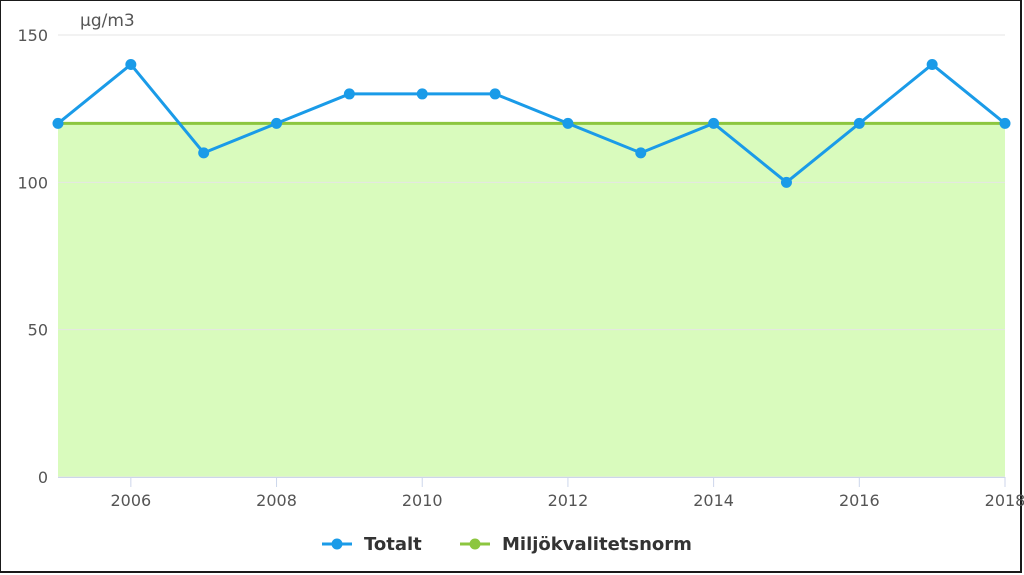 This screenshot has width=1024, height=575. I want to click on data-point-totalt-2015, so click(786, 182).